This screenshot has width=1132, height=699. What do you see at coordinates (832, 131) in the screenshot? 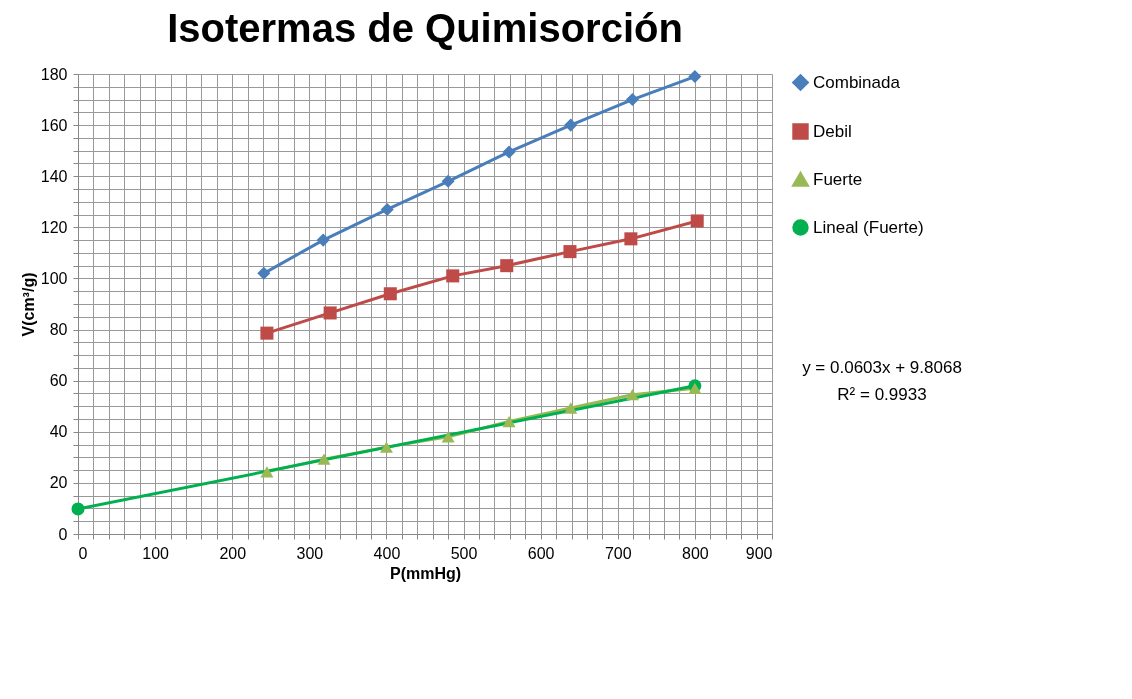
I see `legend-label: Debil` at bounding box center [832, 131].